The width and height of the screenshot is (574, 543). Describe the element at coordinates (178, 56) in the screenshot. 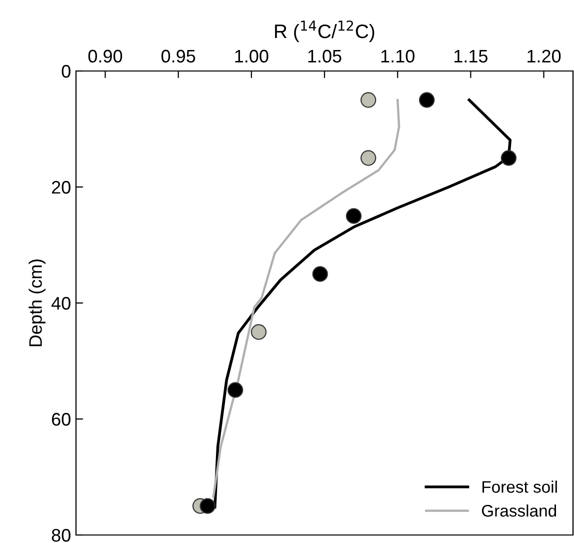

I see `x-tick-label: 0.95` at that location.